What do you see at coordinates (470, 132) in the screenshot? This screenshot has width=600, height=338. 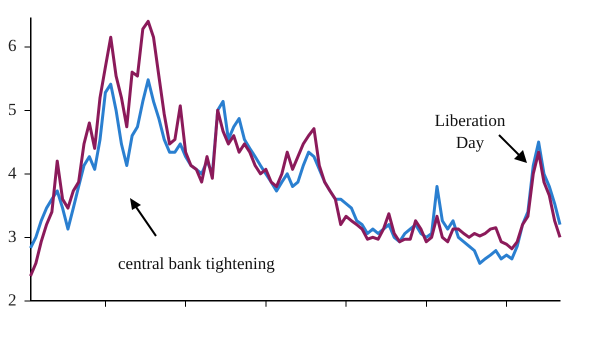 I see `annotation: Liberation Day` at bounding box center [470, 132].